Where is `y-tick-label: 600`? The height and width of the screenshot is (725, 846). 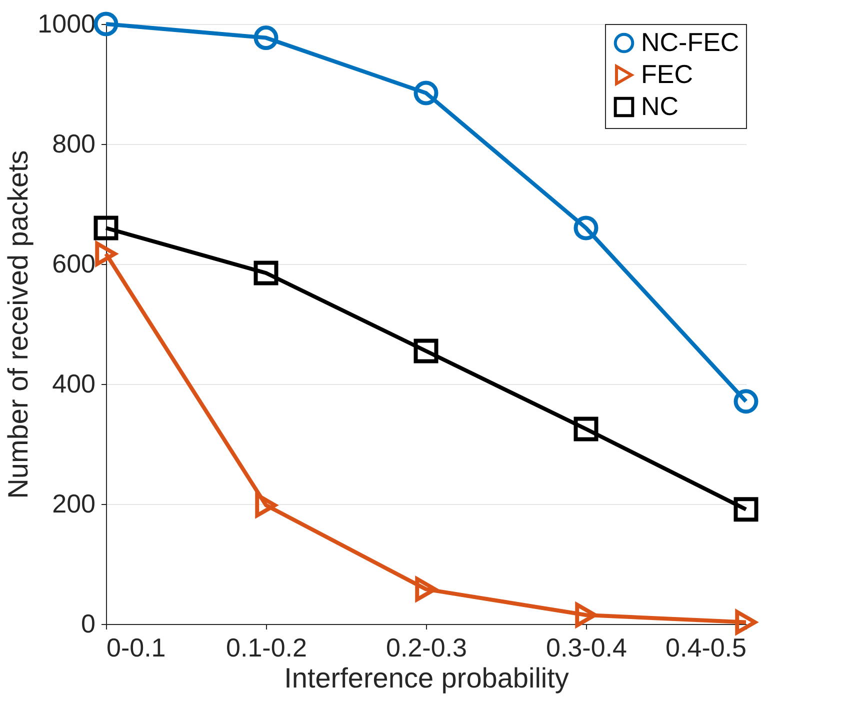 y-tick-label: 600 is located at coordinates (74, 263).